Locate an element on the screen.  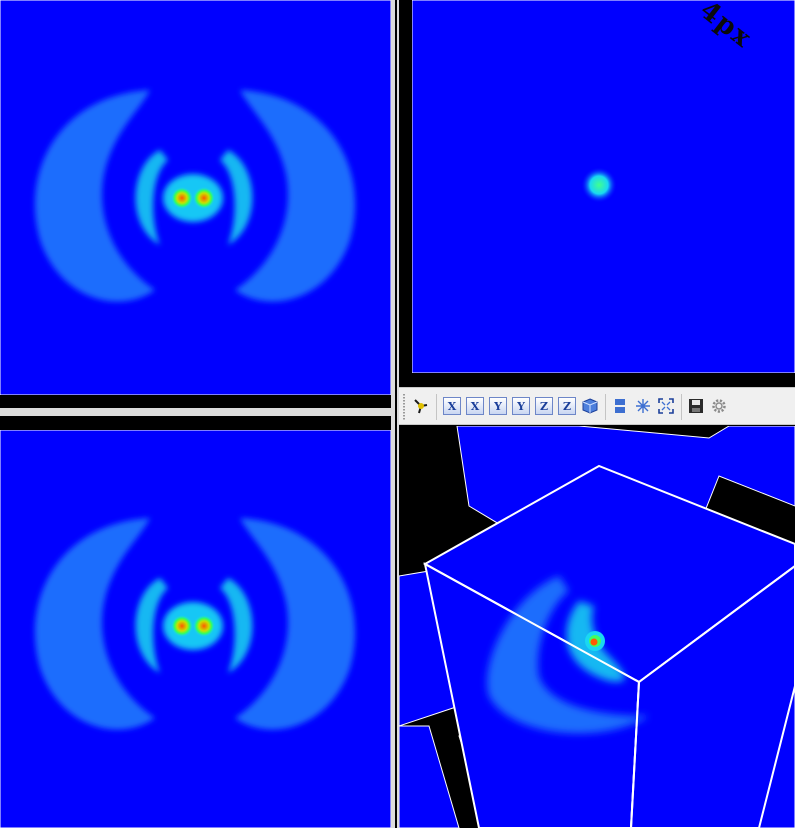
vertical-splitter-line is located at coordinates (396, 414).